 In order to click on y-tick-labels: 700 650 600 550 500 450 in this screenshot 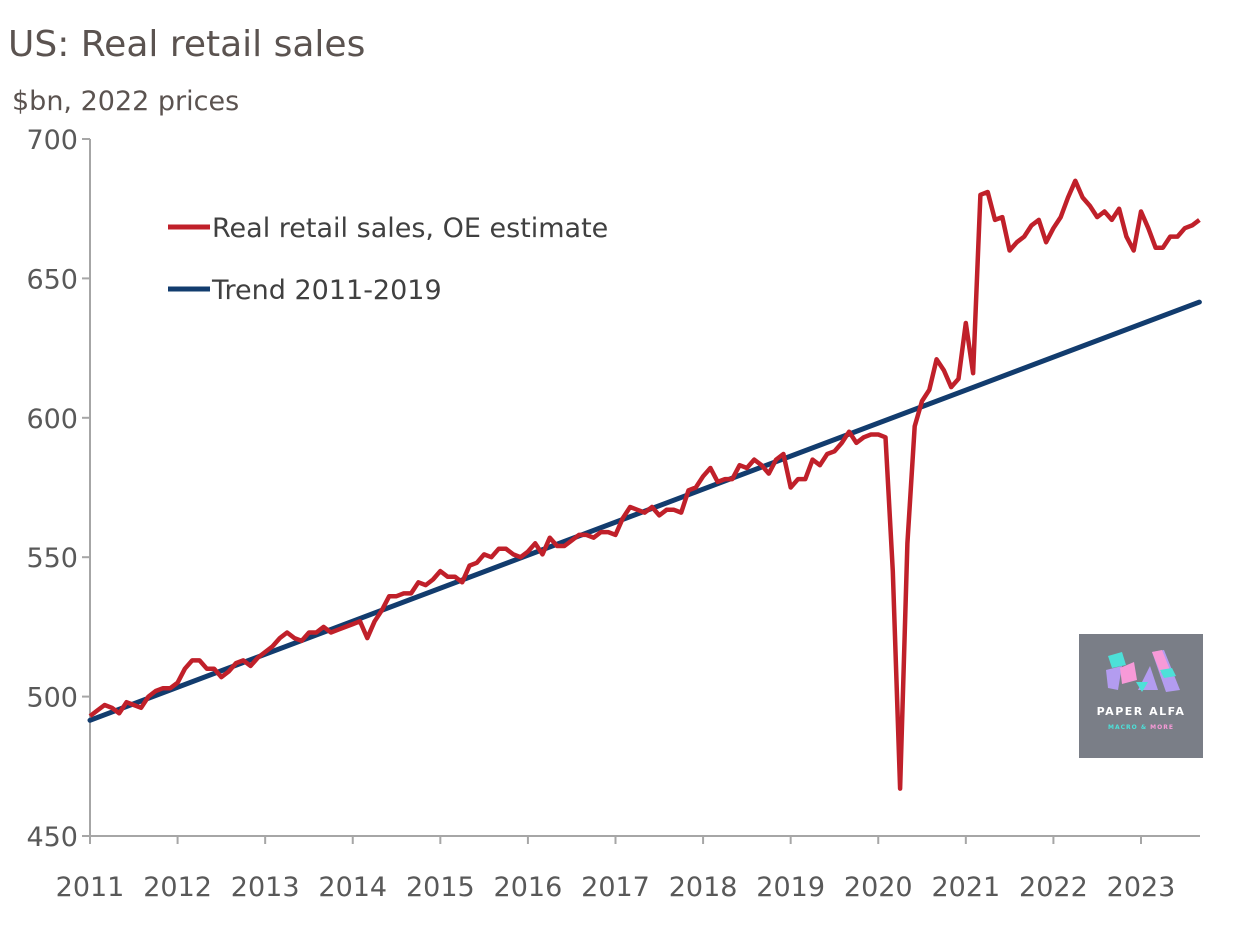, I will do `click(52, 489)`.